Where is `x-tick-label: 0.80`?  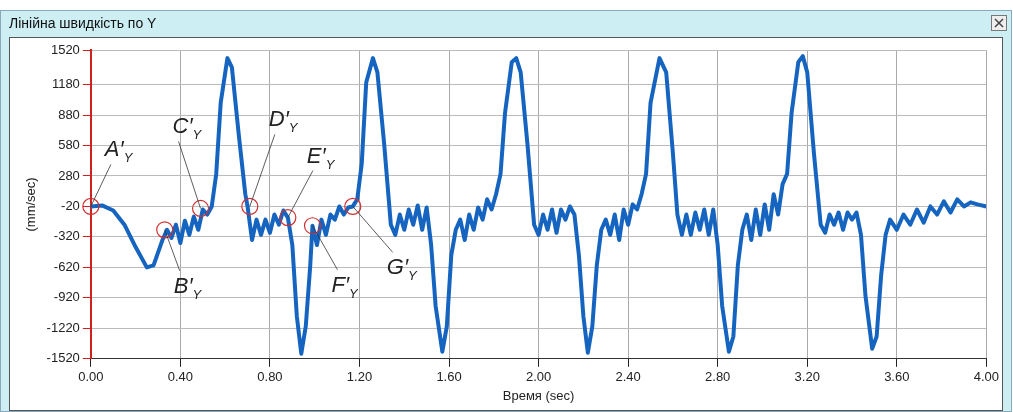 x-tick-label: 0.80 is located at coordinates (270, 377).